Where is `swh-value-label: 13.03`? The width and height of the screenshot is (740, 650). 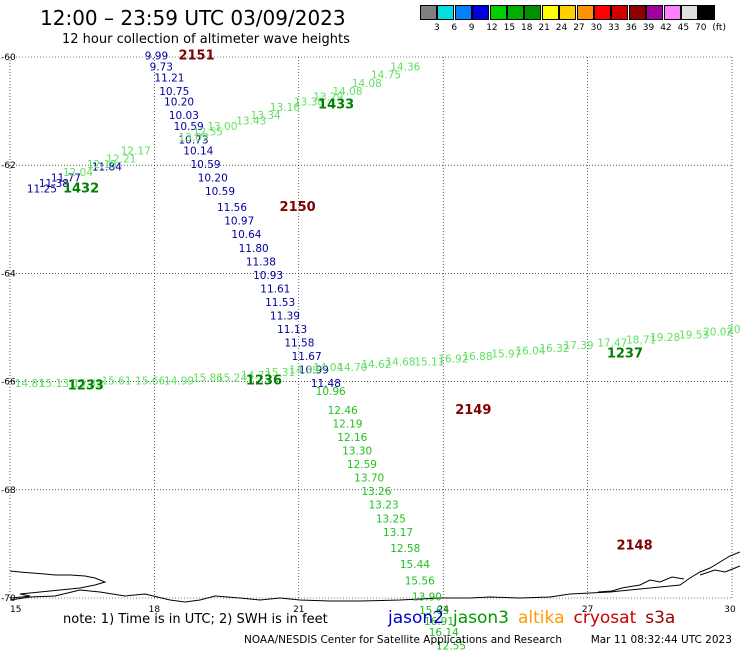 swh-value-label: 13.03 is located at coordinates (193, 138).